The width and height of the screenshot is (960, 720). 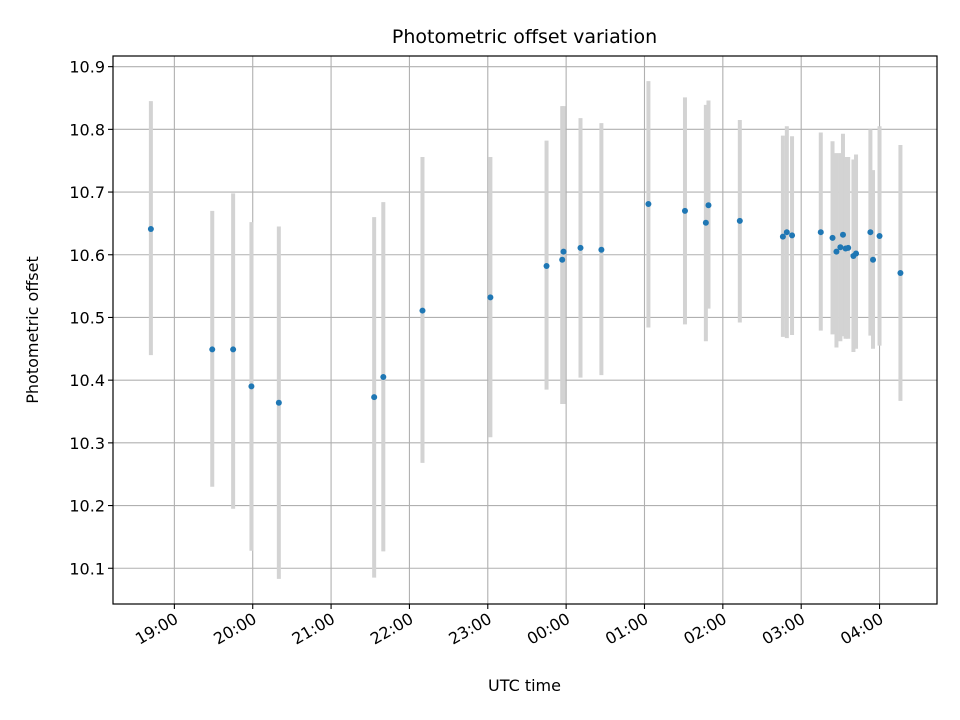 What do you see at coordinates (32, 330) in the screenshot?
I see `y-axis-label: Photometric offset` at bounding box center [32, 330].